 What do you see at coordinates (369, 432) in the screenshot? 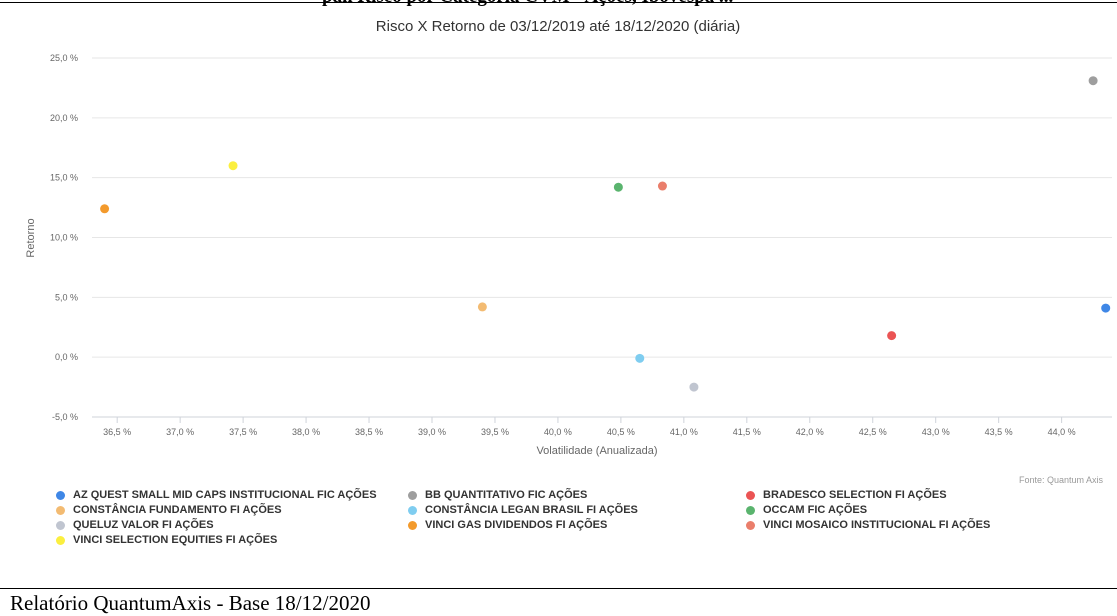
I see `x-tick-label: 38,5 %` at bounding box center [369, 432].